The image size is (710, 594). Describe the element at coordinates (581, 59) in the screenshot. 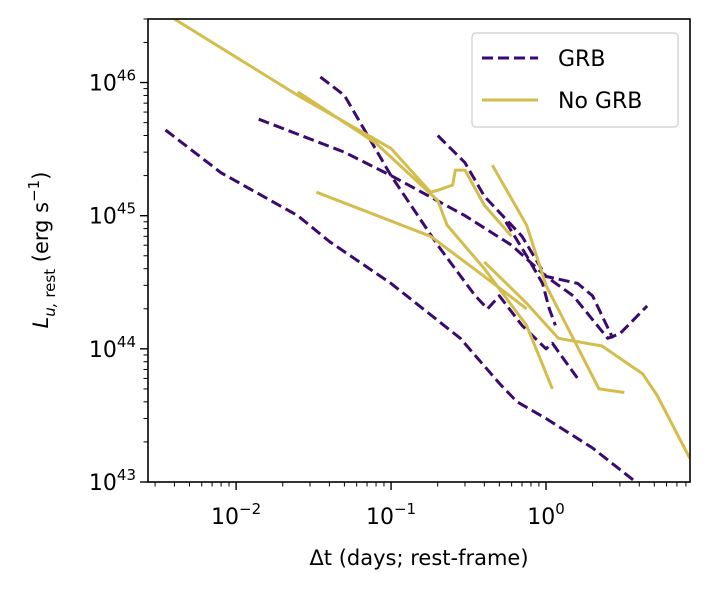

I see `legend-label-1: GRB` at that location.